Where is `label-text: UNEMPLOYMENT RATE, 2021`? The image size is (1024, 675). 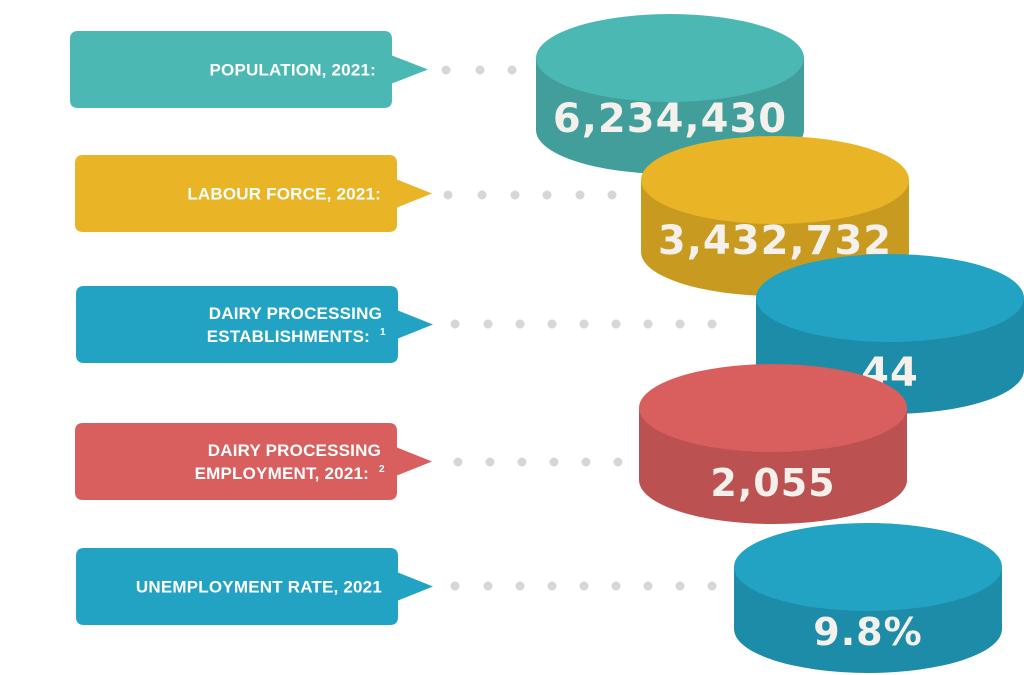
label-text: UNEMPLOYMENT RATE, 2021 is located at coordinates (259, 587).